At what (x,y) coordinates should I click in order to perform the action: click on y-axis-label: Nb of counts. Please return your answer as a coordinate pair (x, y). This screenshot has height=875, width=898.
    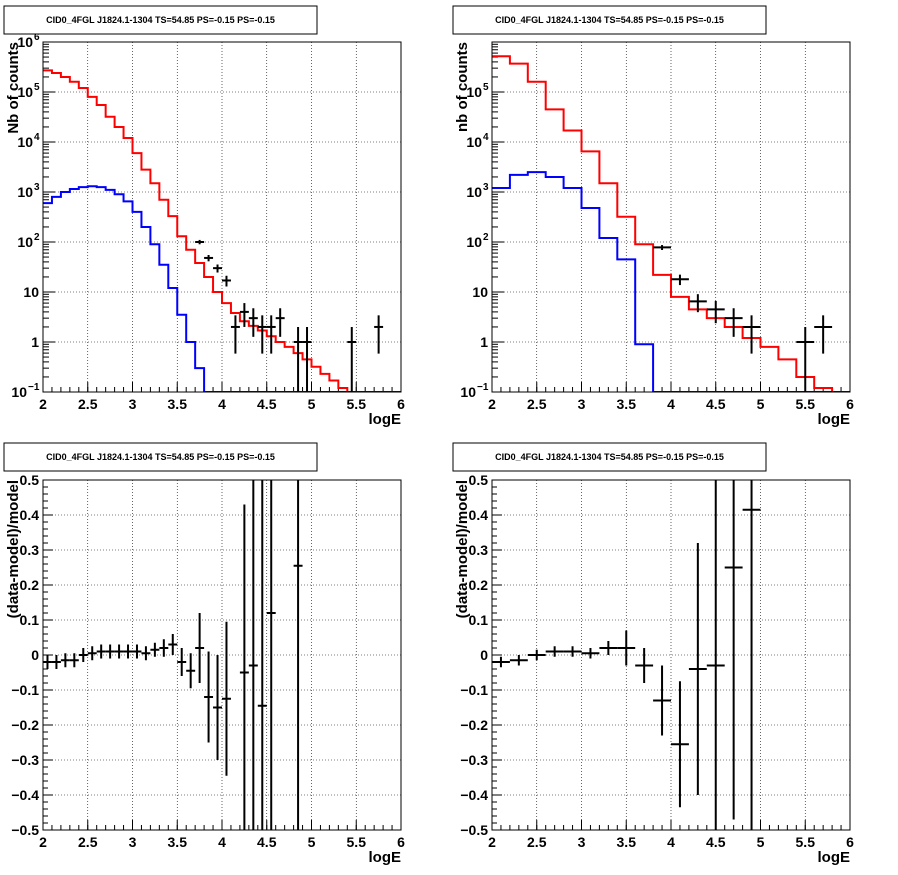
    Looking at the image, I should click on (13, 88).